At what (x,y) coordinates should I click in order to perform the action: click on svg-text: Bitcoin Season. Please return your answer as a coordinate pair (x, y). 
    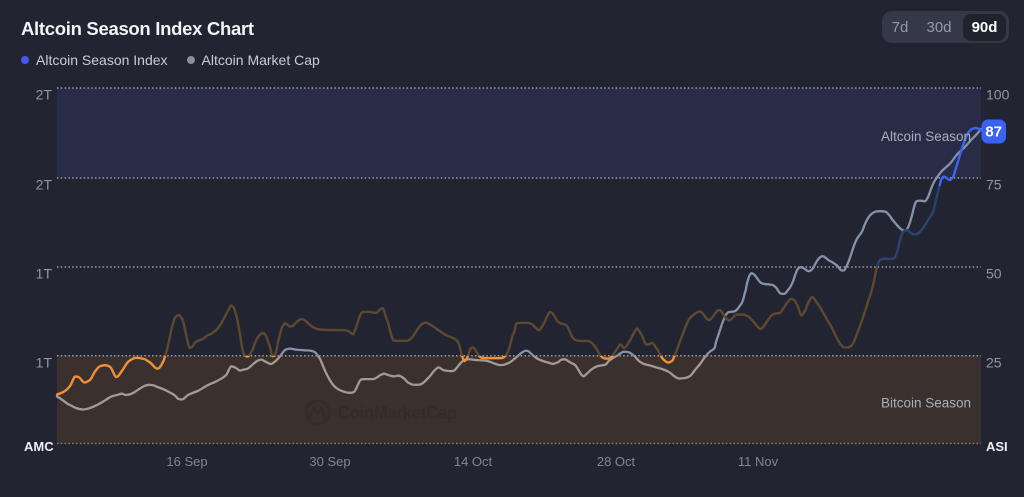
    Looking at the image, I should click on (926, 403).